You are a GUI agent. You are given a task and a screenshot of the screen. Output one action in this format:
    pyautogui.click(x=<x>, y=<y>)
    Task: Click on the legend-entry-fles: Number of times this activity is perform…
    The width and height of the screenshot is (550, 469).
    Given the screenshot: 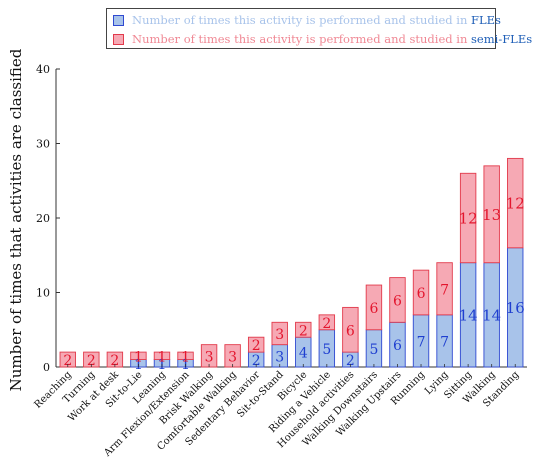 What is the action you would take?
    pyautogui.click(x=307, y=20)
    